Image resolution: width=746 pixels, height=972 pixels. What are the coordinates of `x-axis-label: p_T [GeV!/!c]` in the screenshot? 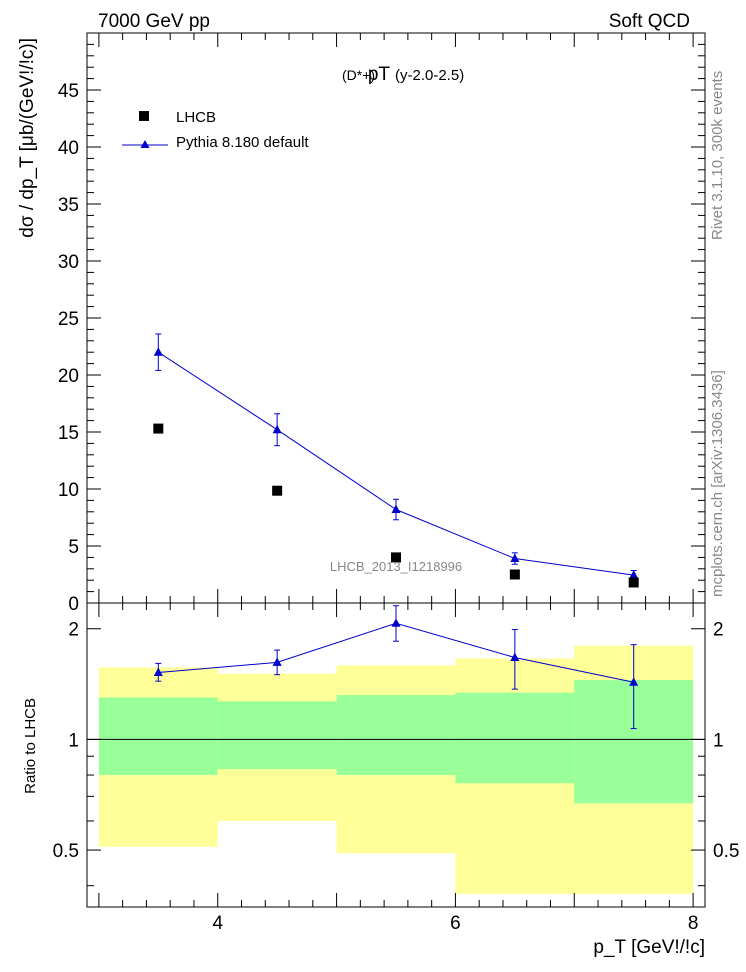 It's located at (649, 947).